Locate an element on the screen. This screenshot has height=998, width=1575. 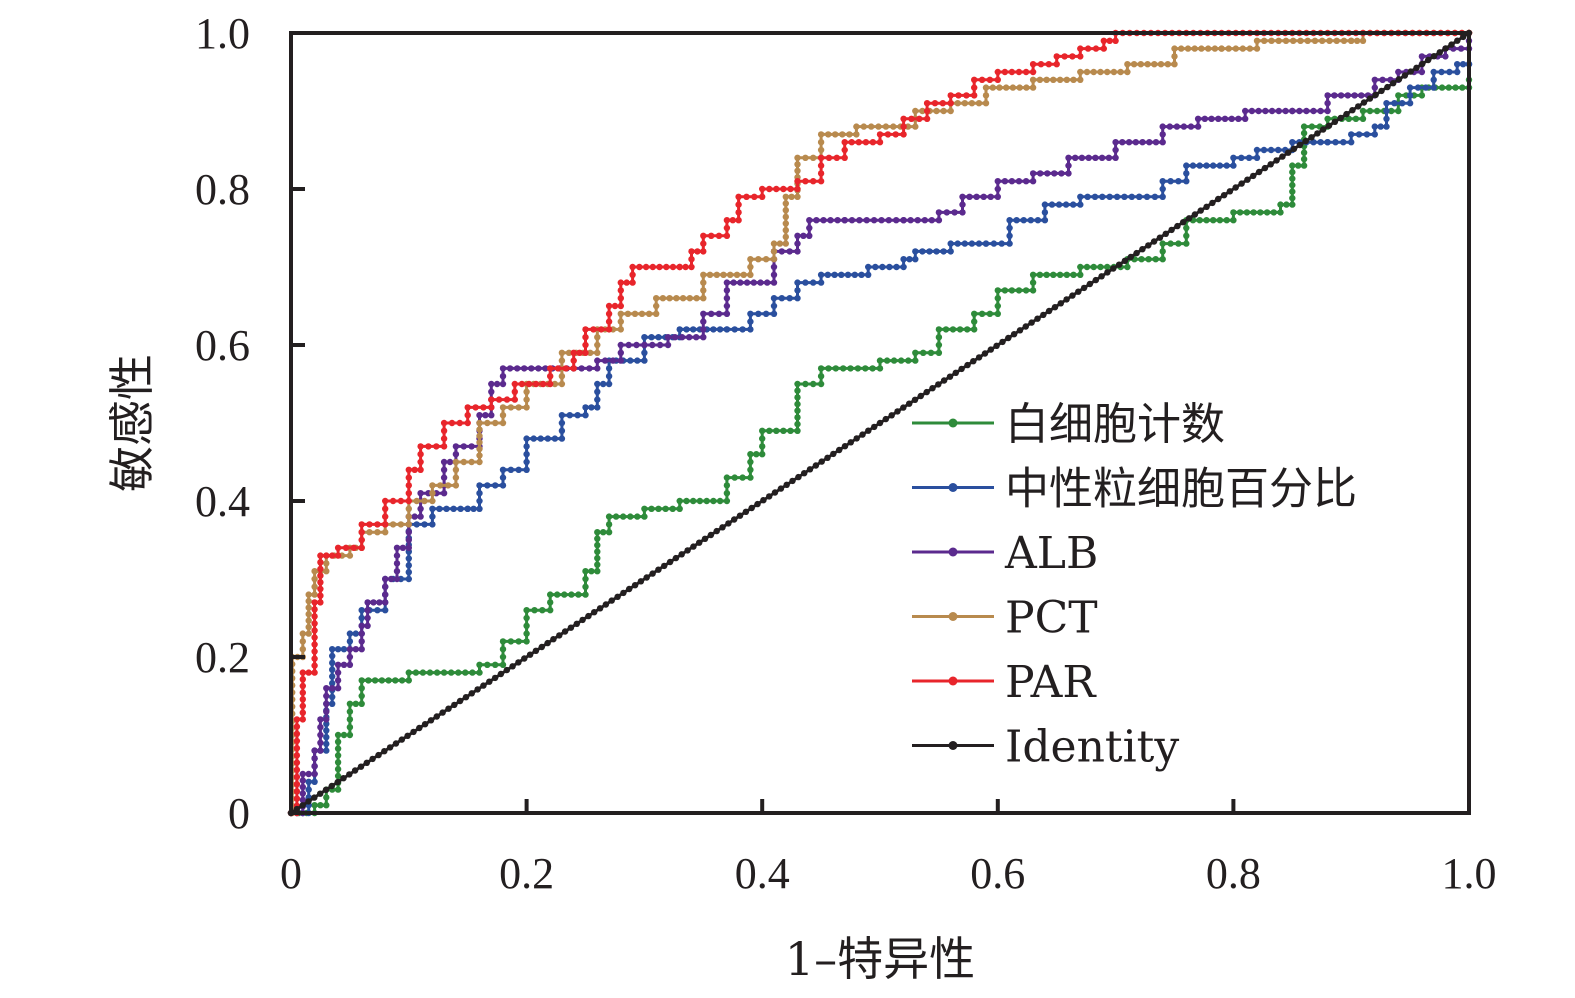
y-tick-label: 0 is located at coordinates (239, 813).